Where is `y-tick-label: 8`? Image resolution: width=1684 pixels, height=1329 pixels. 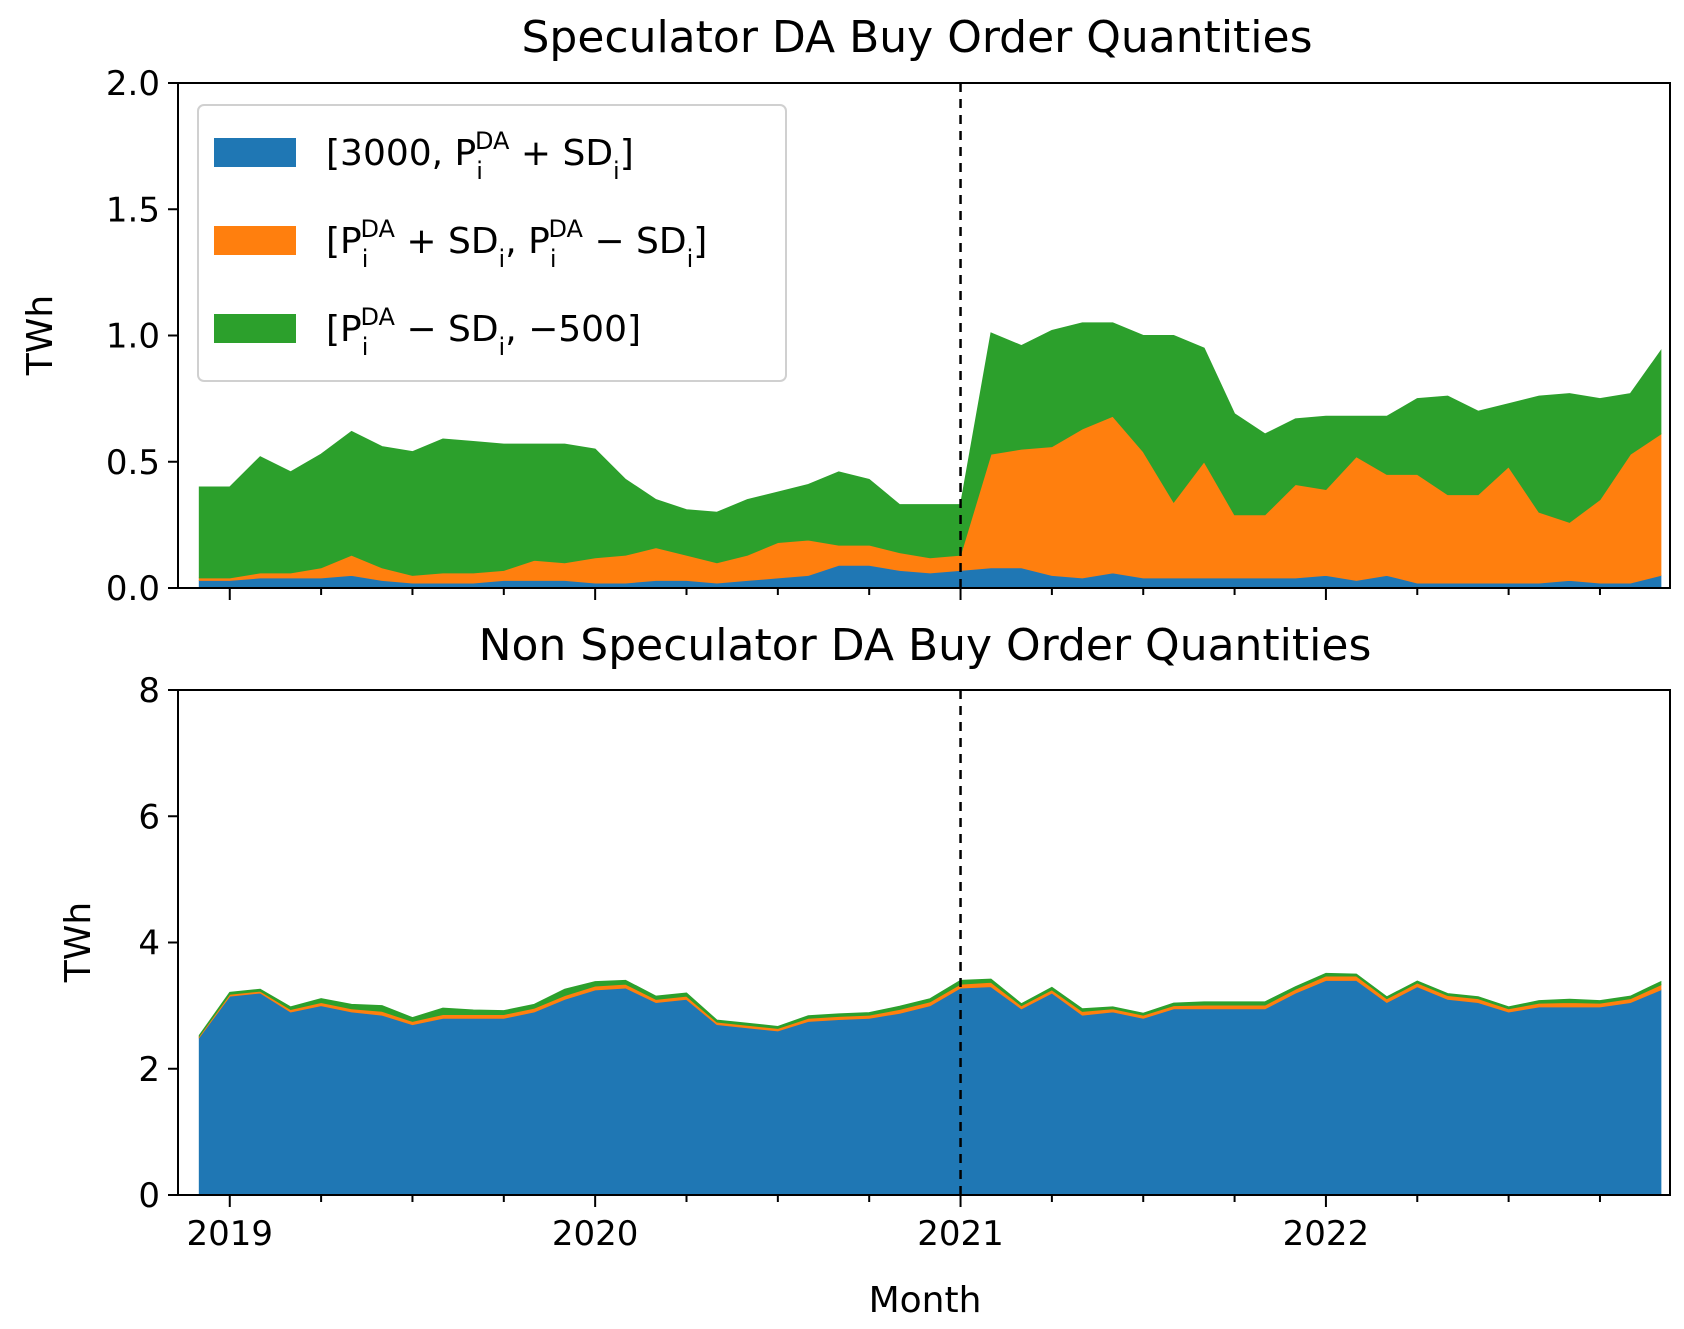 y-tick-label: 8 is located at coordinates (149, 691).